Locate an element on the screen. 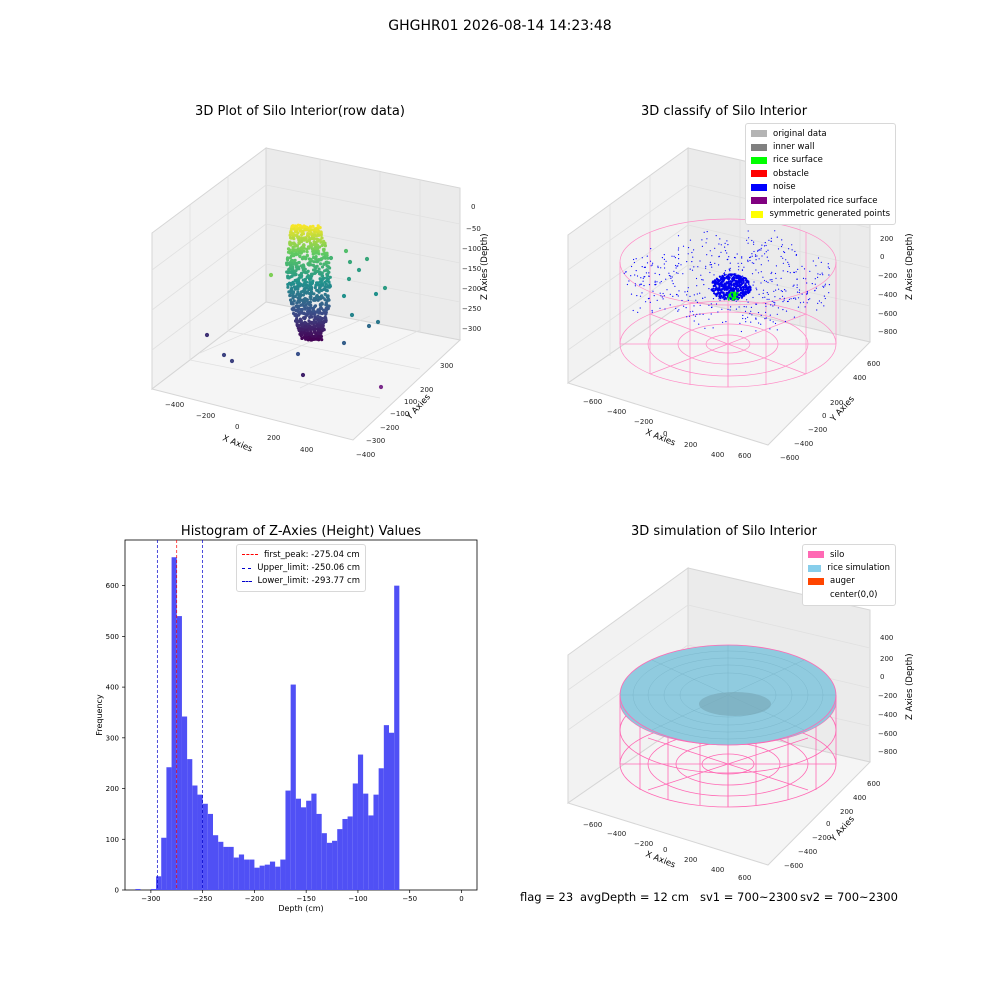 The height and width of the screenshot is (1000, 1000). legend-label: rice simulation is located at coordinates (858, 568).